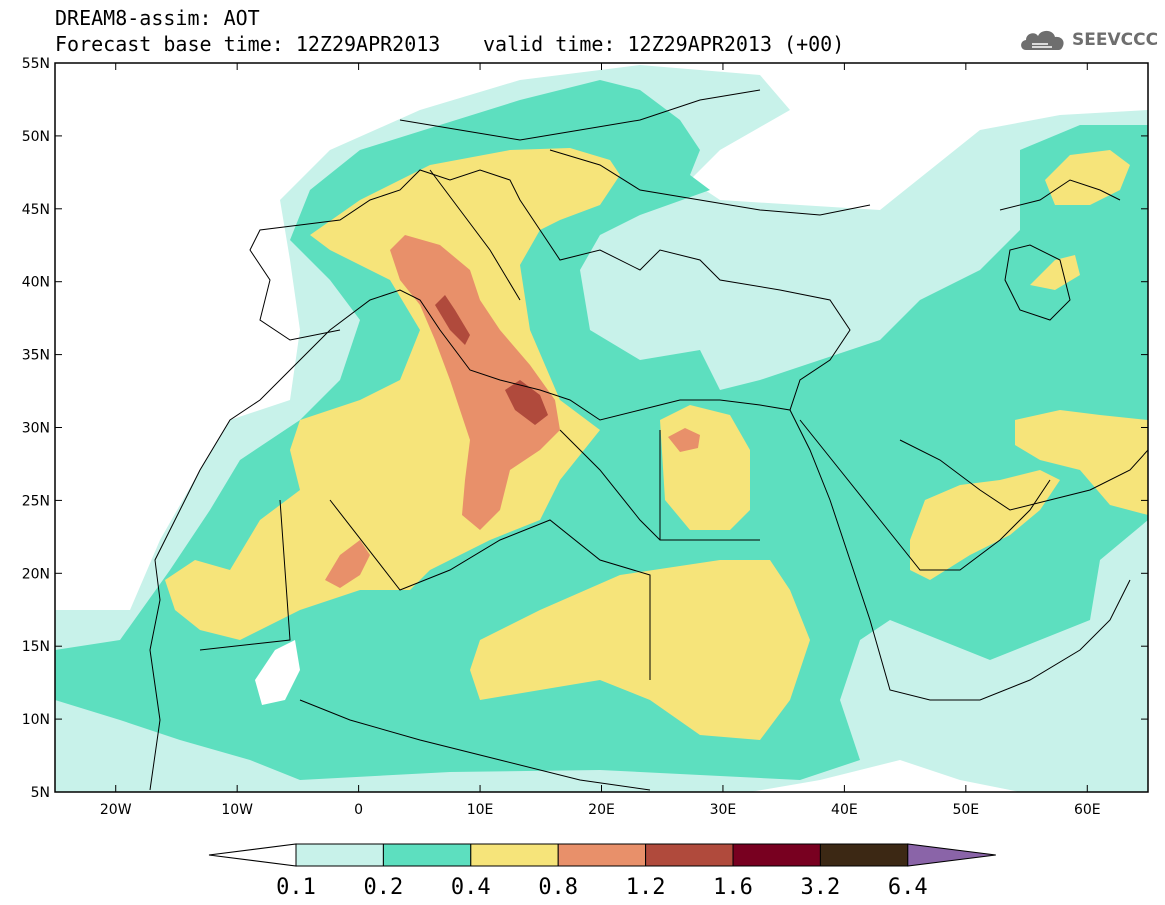 The width and height of the screenshot is (1165, 905). I want to click on seevccc-logo: SEEVCCC, so click(1088, 40).